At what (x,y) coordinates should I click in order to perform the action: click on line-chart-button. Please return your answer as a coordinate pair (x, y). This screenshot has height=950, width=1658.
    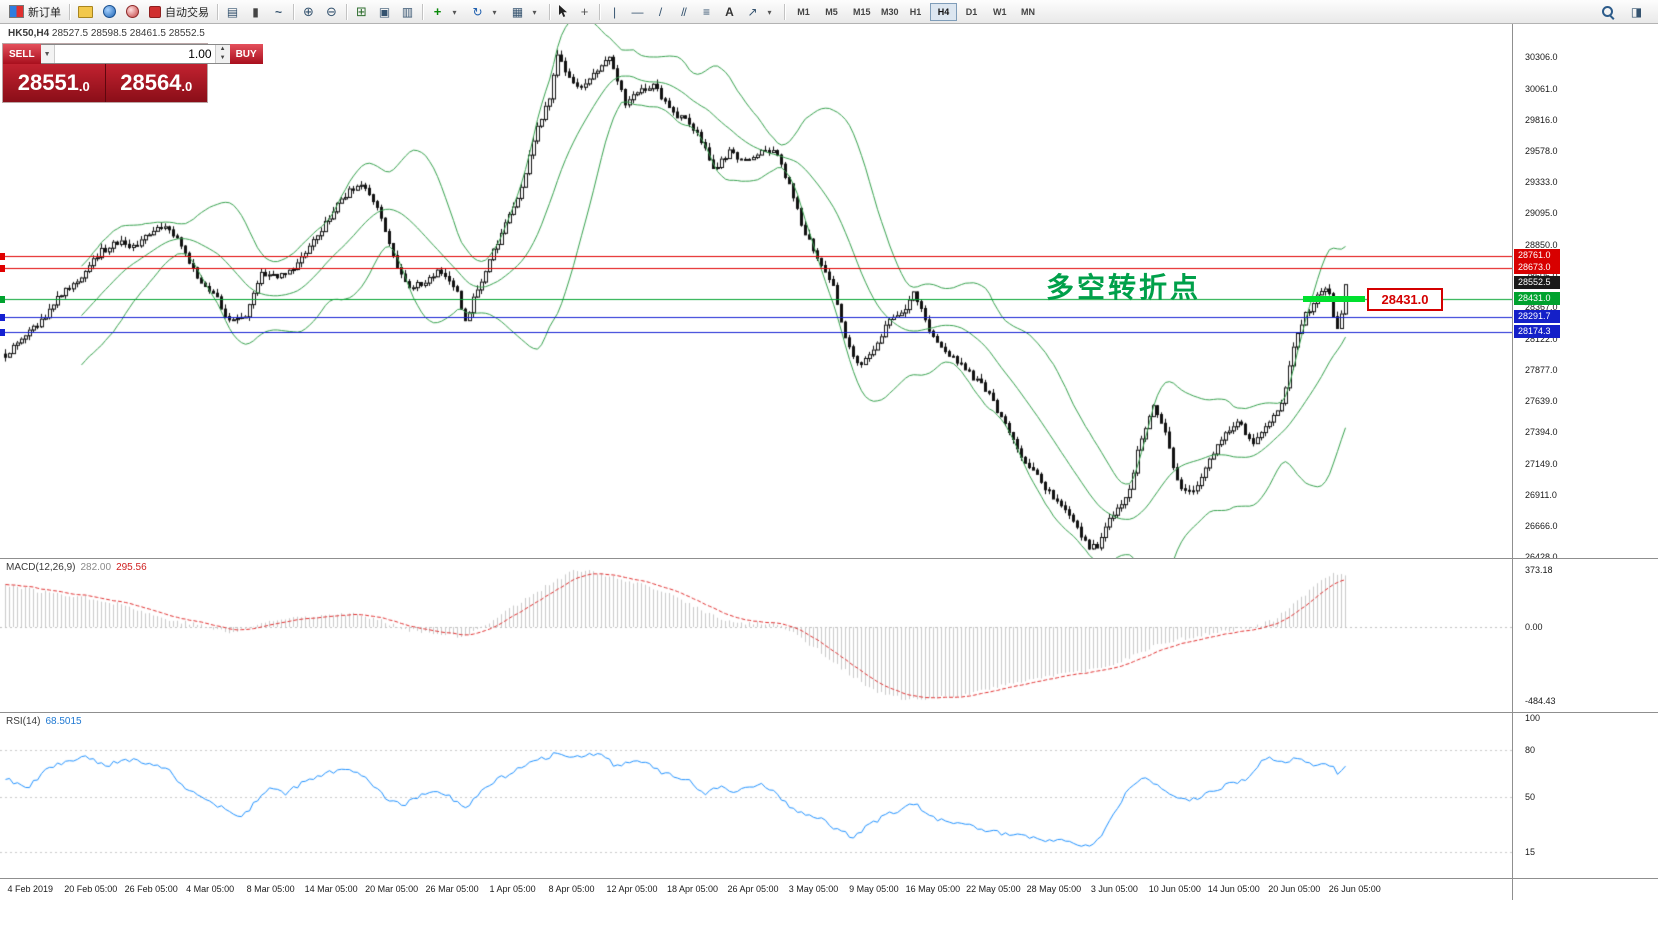
    Looking at the image, I should click on (278, 12).